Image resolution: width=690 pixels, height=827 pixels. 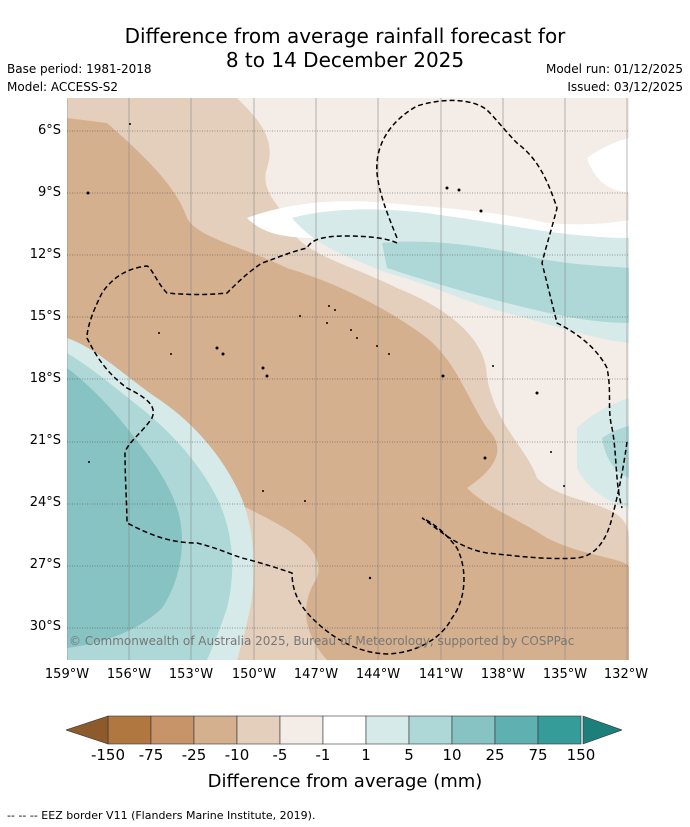 I want to click on legend-colorbar, so click(x=344, y=730).